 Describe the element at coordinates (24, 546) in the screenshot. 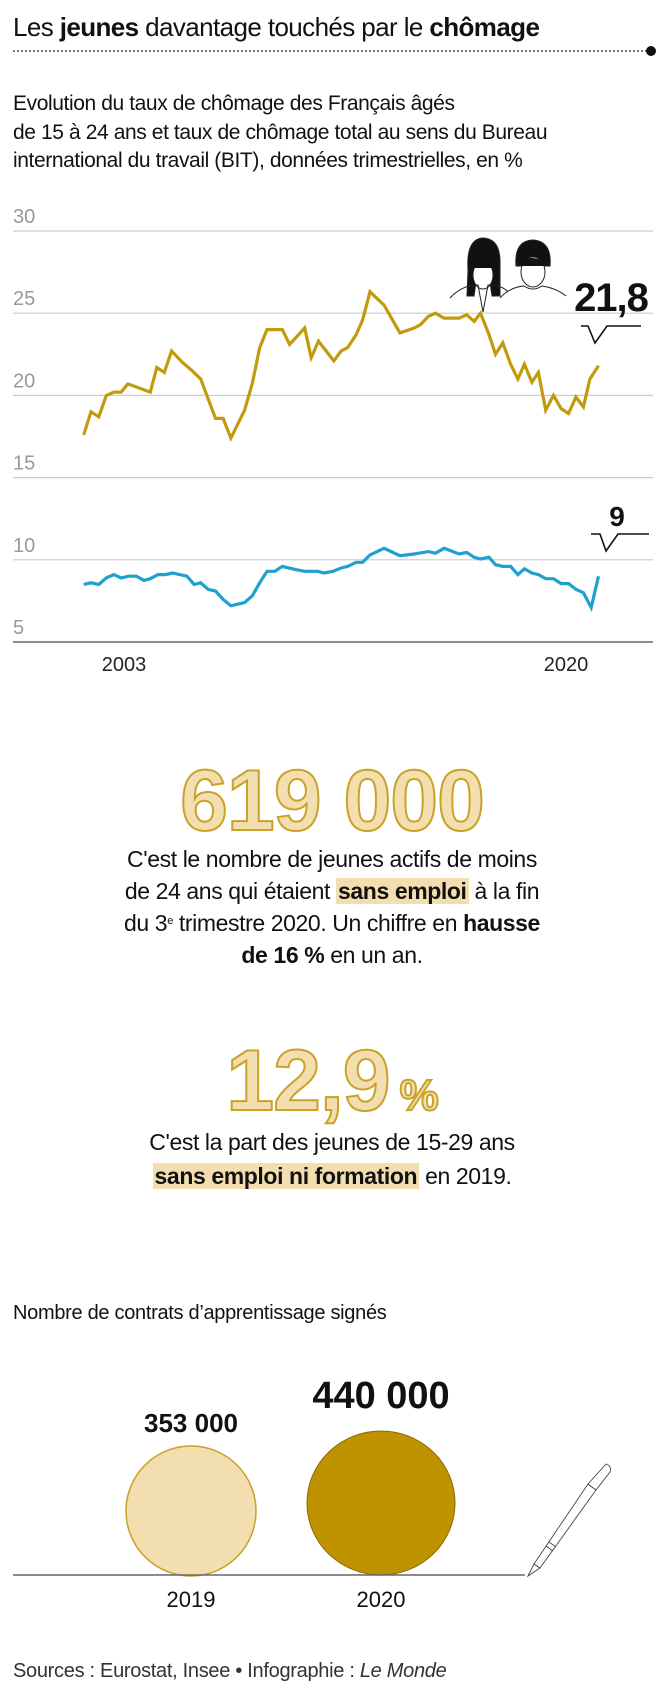

I see `y-tick-label: 10` at that location.